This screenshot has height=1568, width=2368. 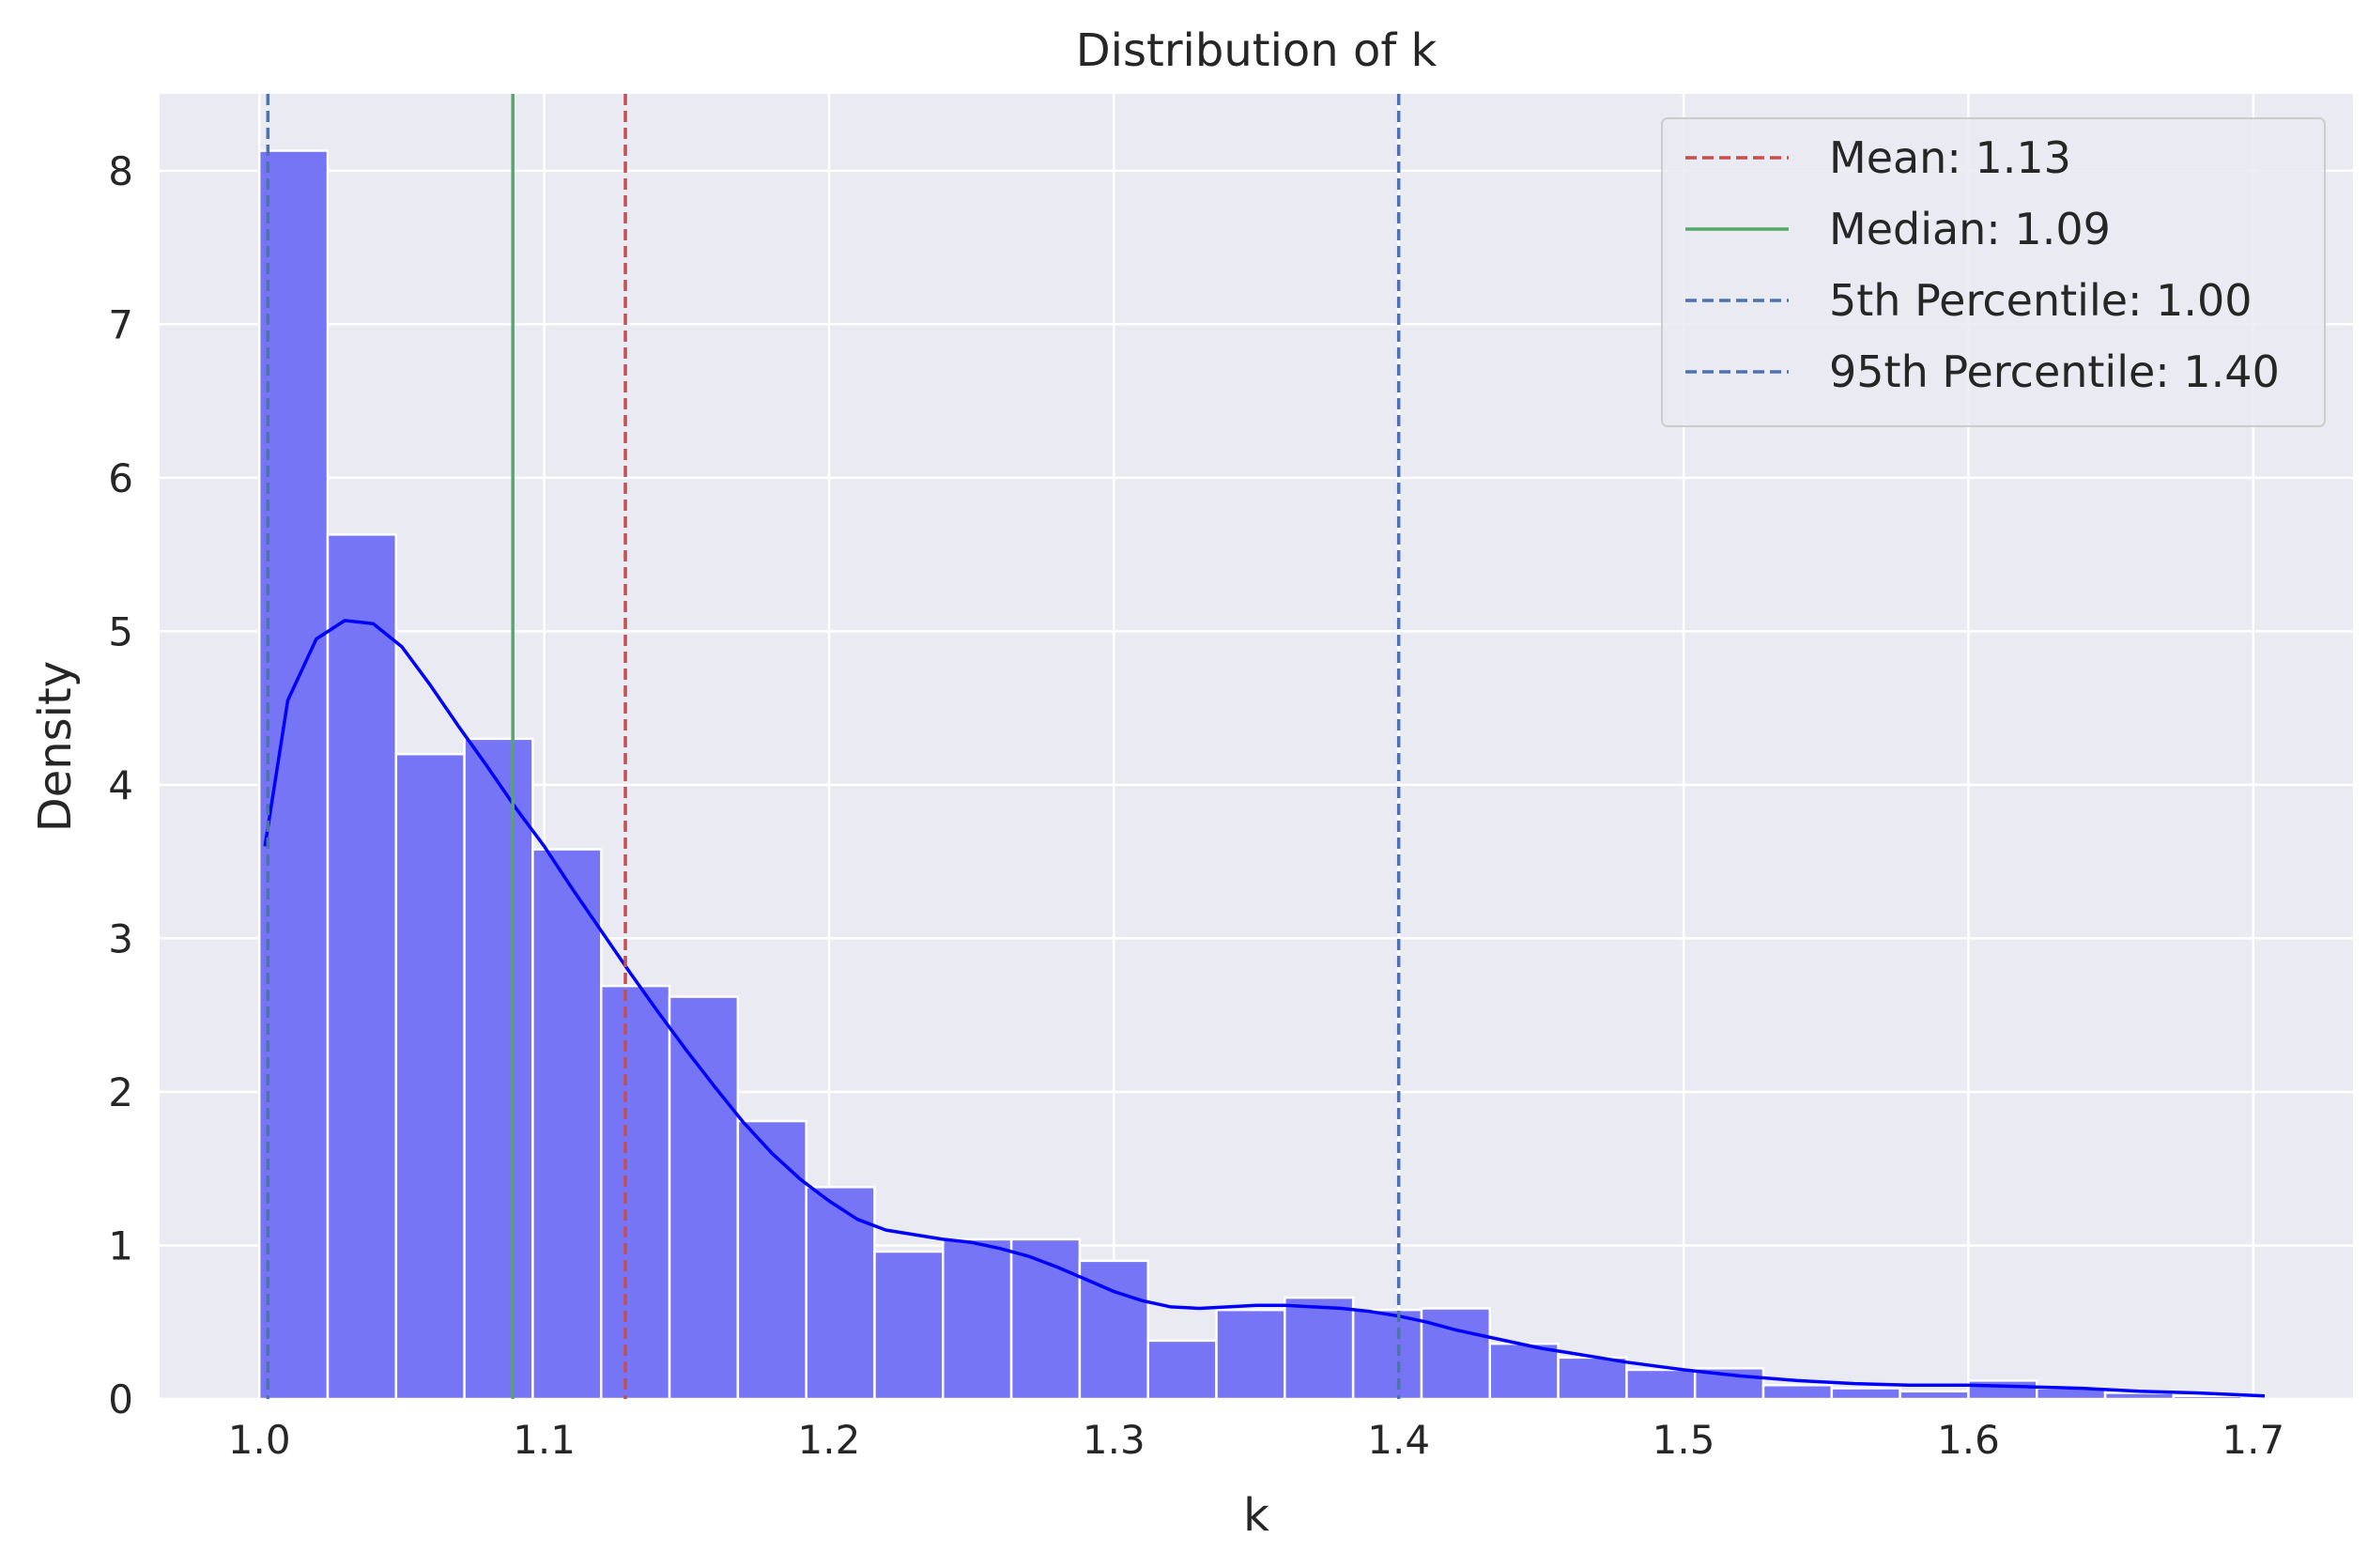 What do you see at coordinates (120, 631) in the screenshot?
I see `y-tick-label: 5` at bounding box center [120, 631].